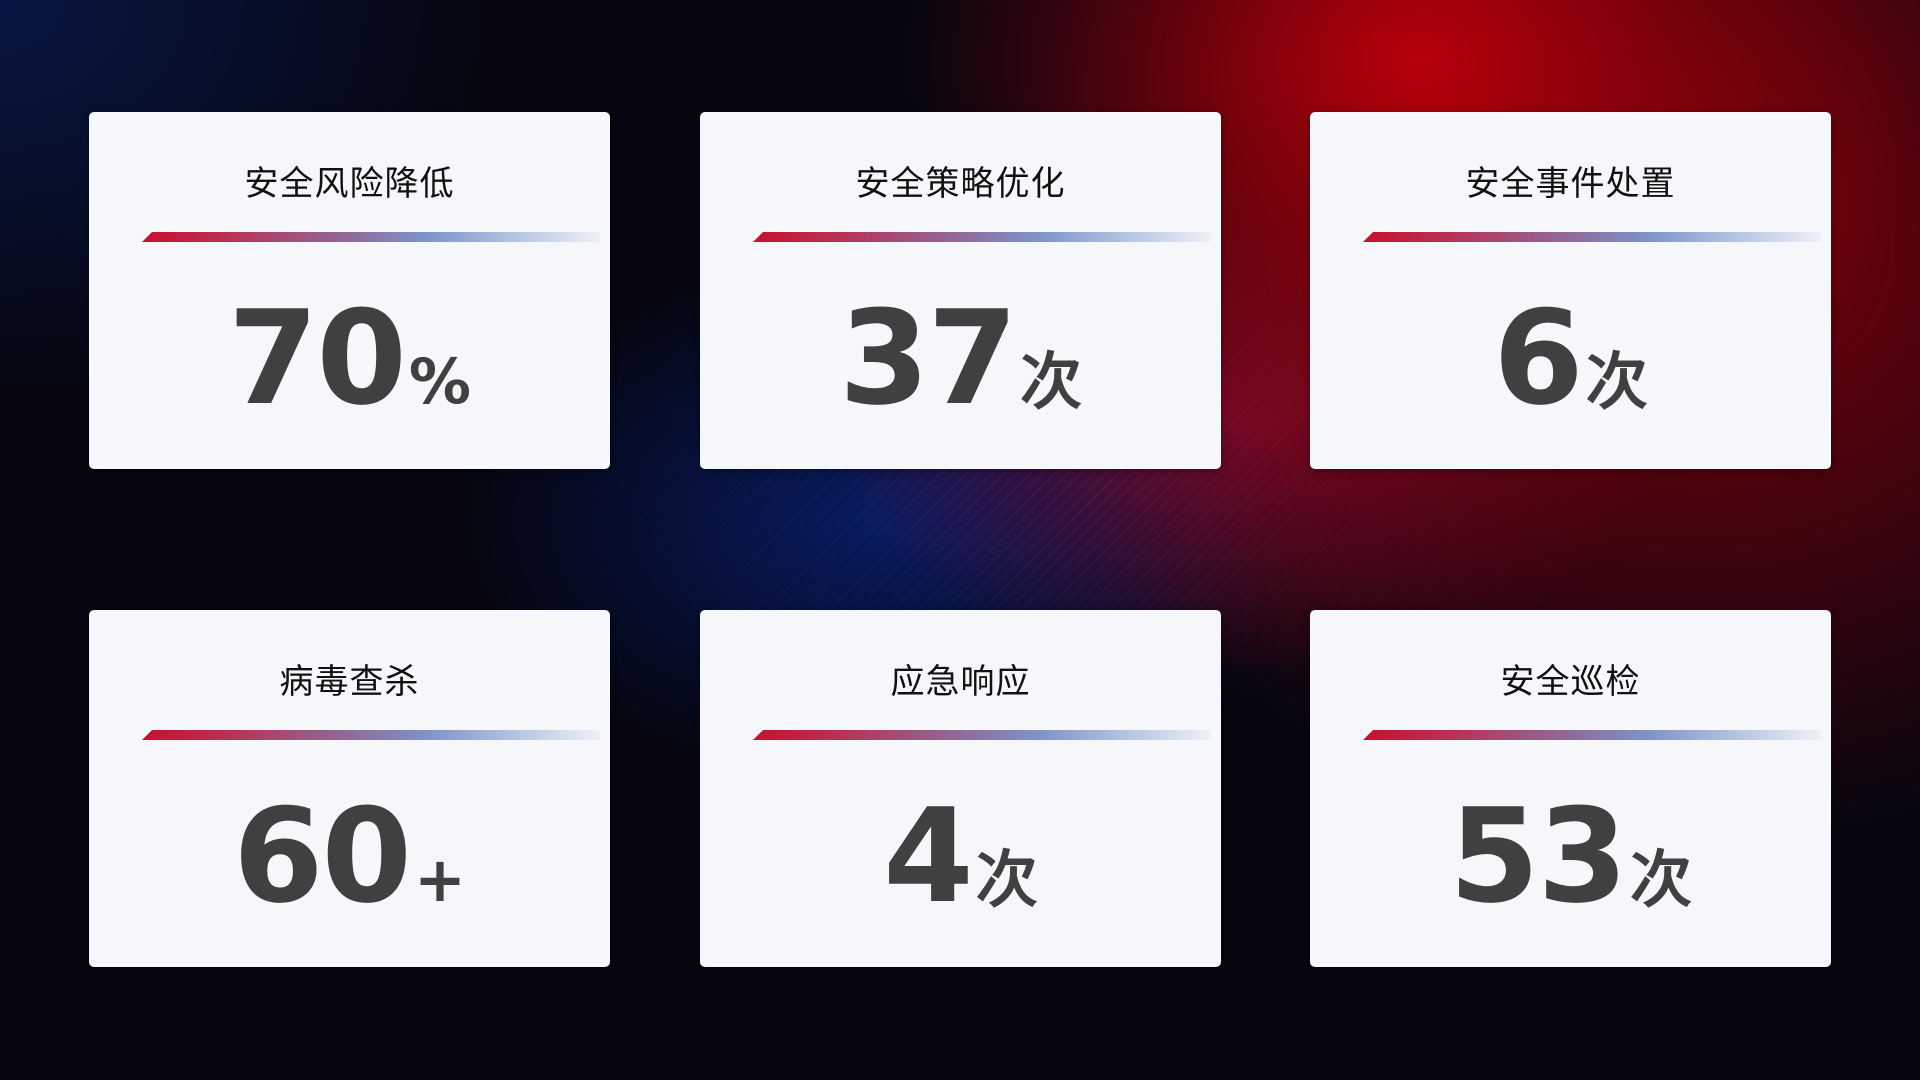  I want to click on card-value: 6次, so click(1570, 358).